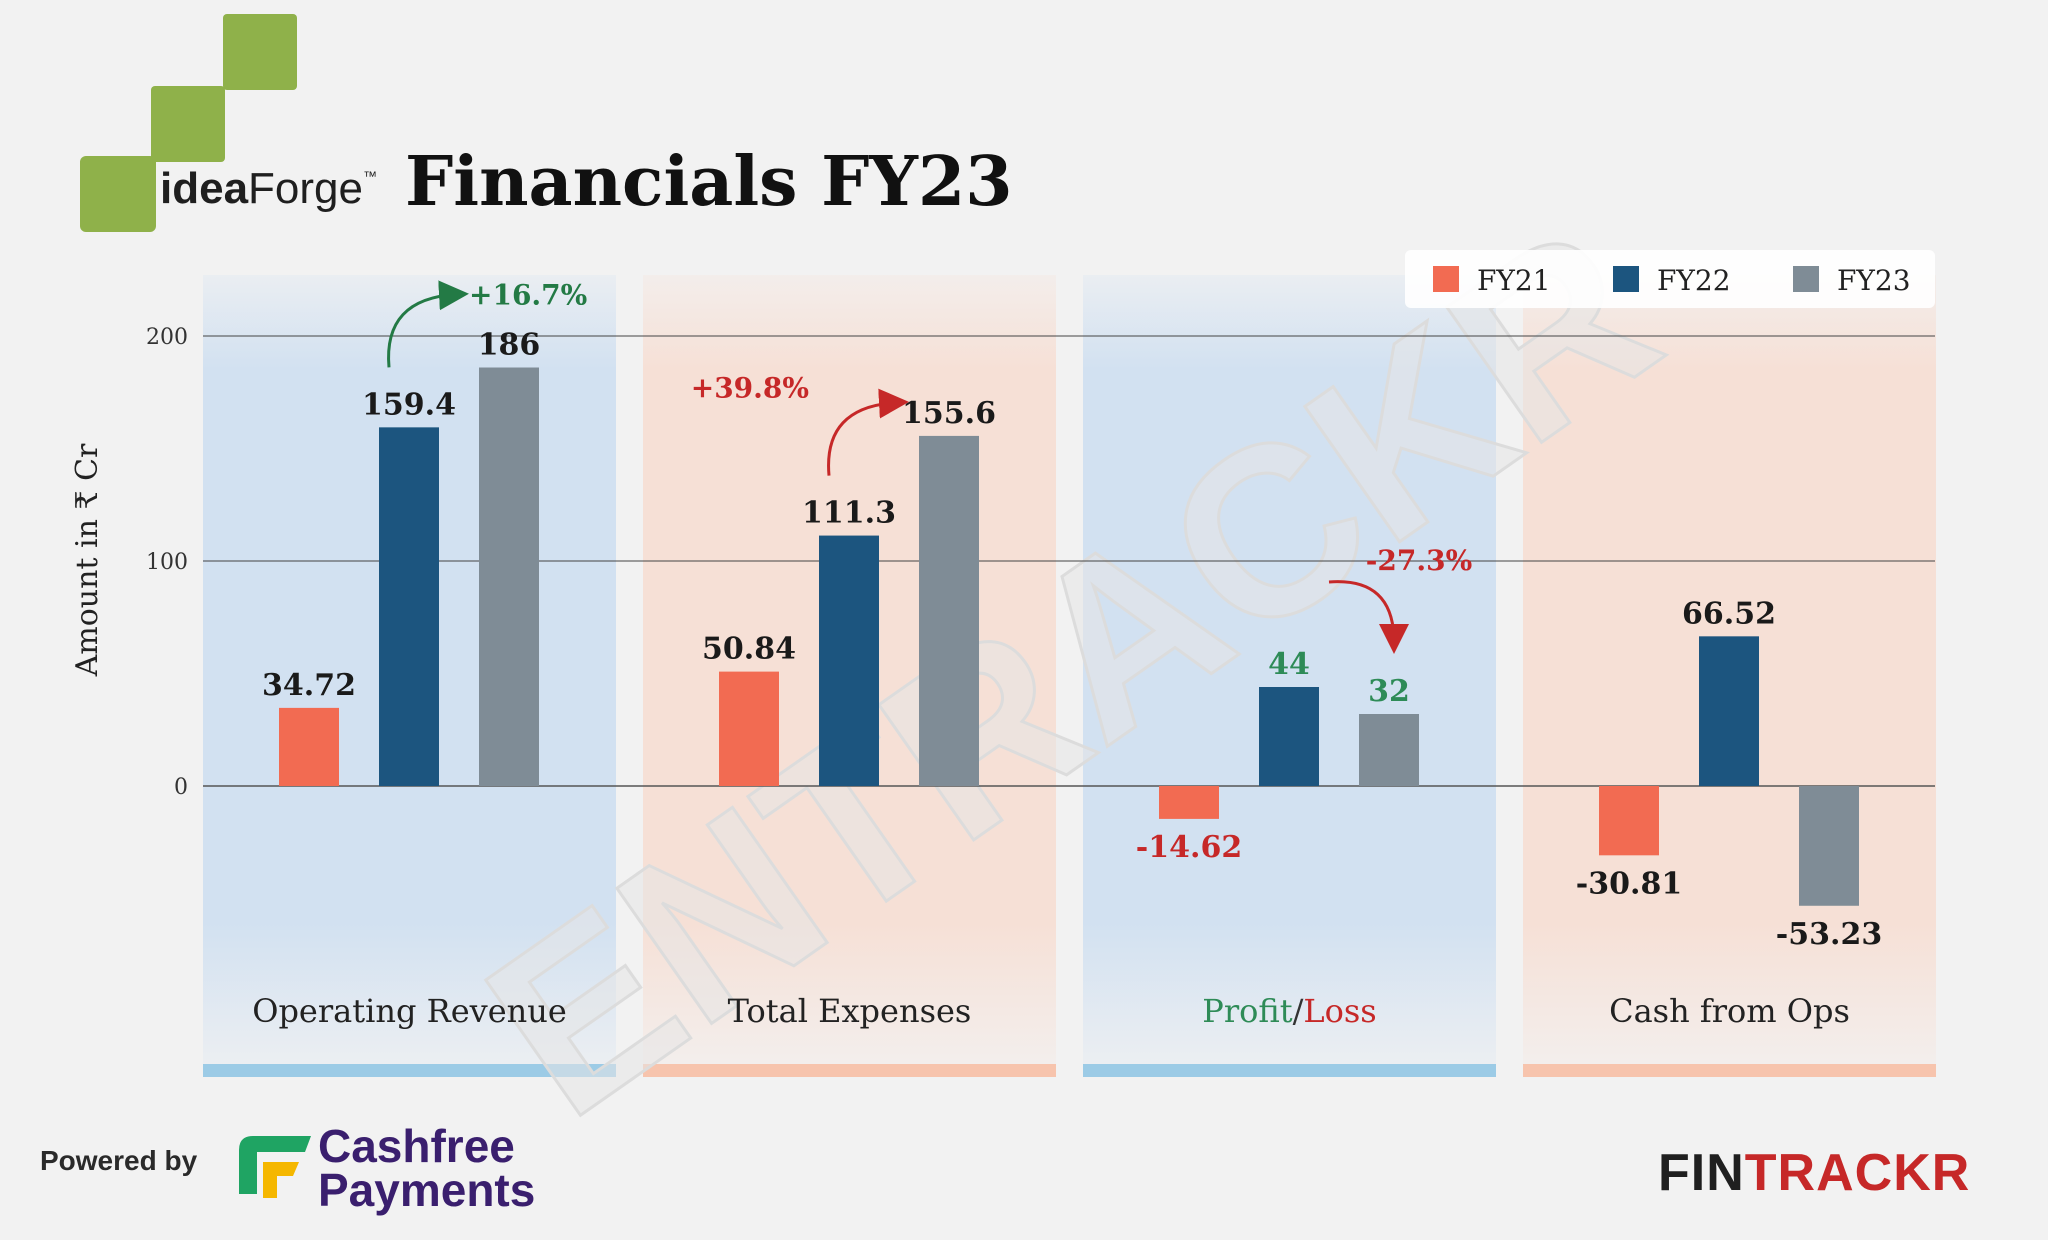 The image size is (2048, 1240). Describe the element at coordinates (268, 188) in the screenshot. I see `svg-text: ideaForge™` at that location.